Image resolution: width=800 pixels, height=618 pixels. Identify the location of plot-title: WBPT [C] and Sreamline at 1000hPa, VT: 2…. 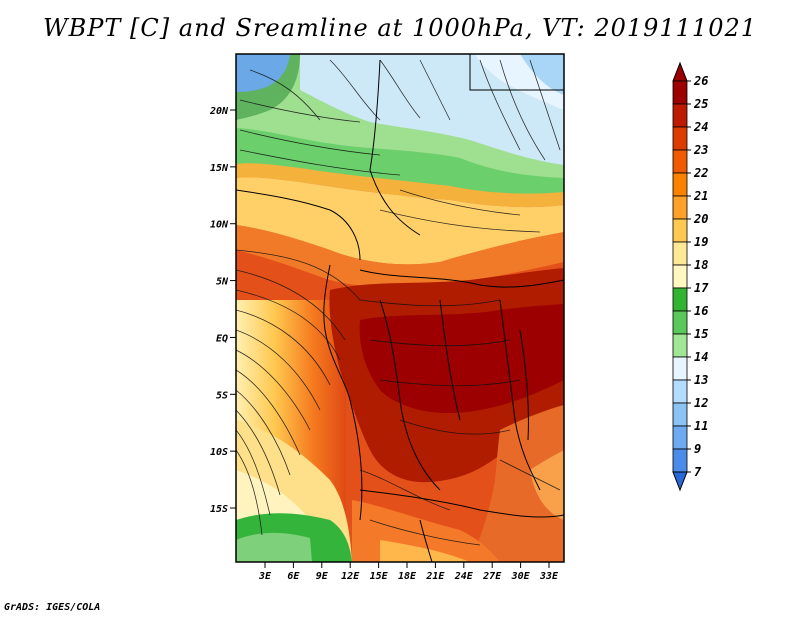
(400, 28).